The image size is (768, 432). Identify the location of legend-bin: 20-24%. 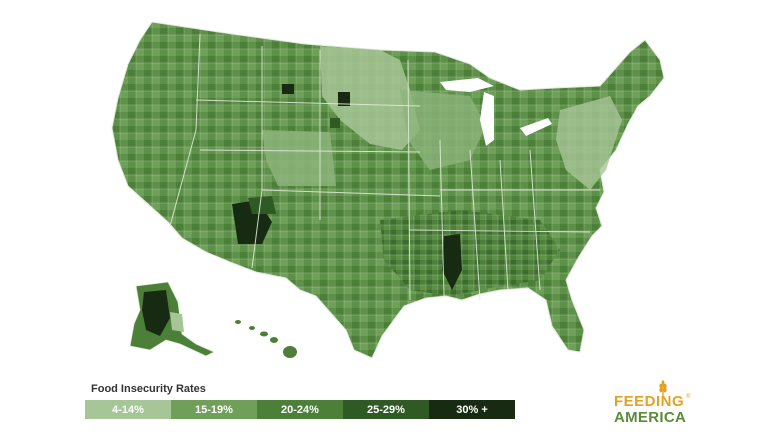
(300, 409).